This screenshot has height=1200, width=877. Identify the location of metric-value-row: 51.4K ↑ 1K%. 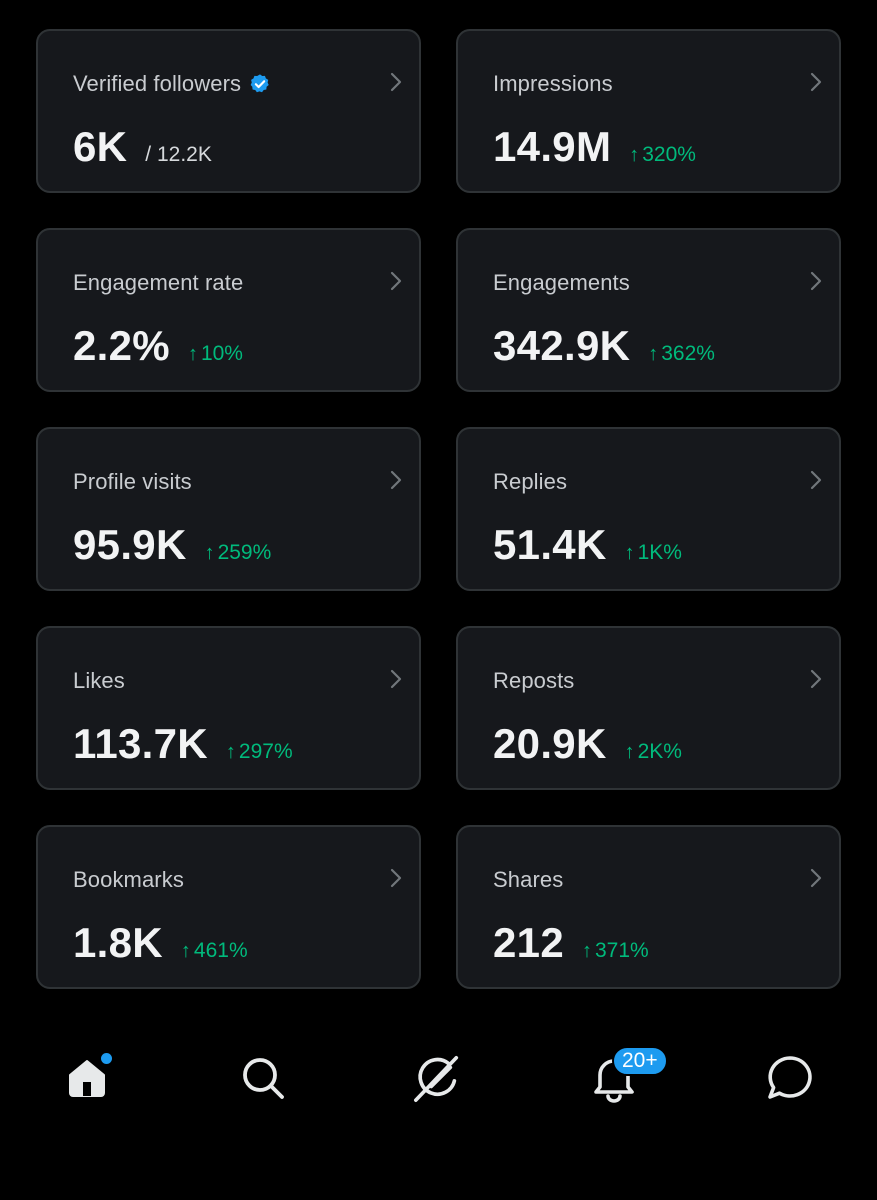
(587, 545).